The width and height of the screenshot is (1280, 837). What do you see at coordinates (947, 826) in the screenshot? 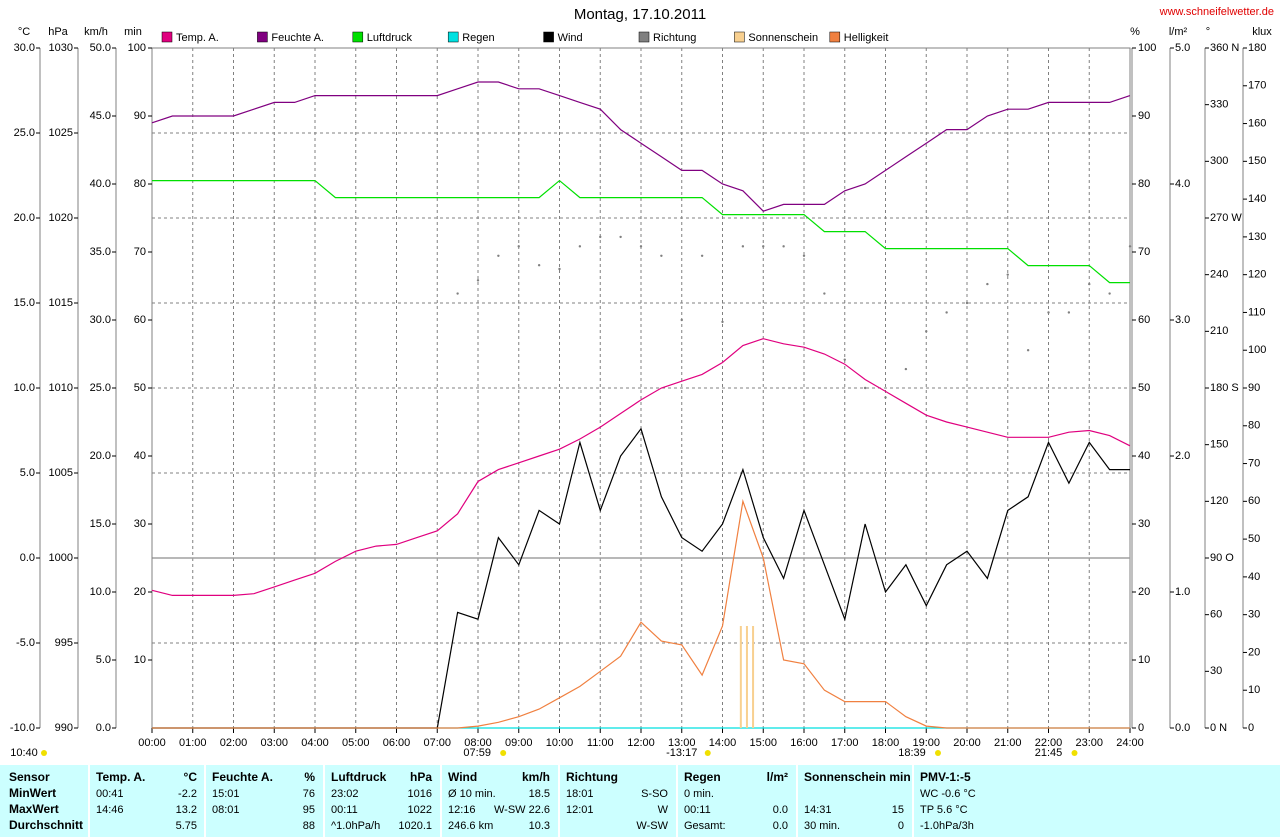
I see `table-cell: -1.0hPa/3h` at bounding box center [947, 826].